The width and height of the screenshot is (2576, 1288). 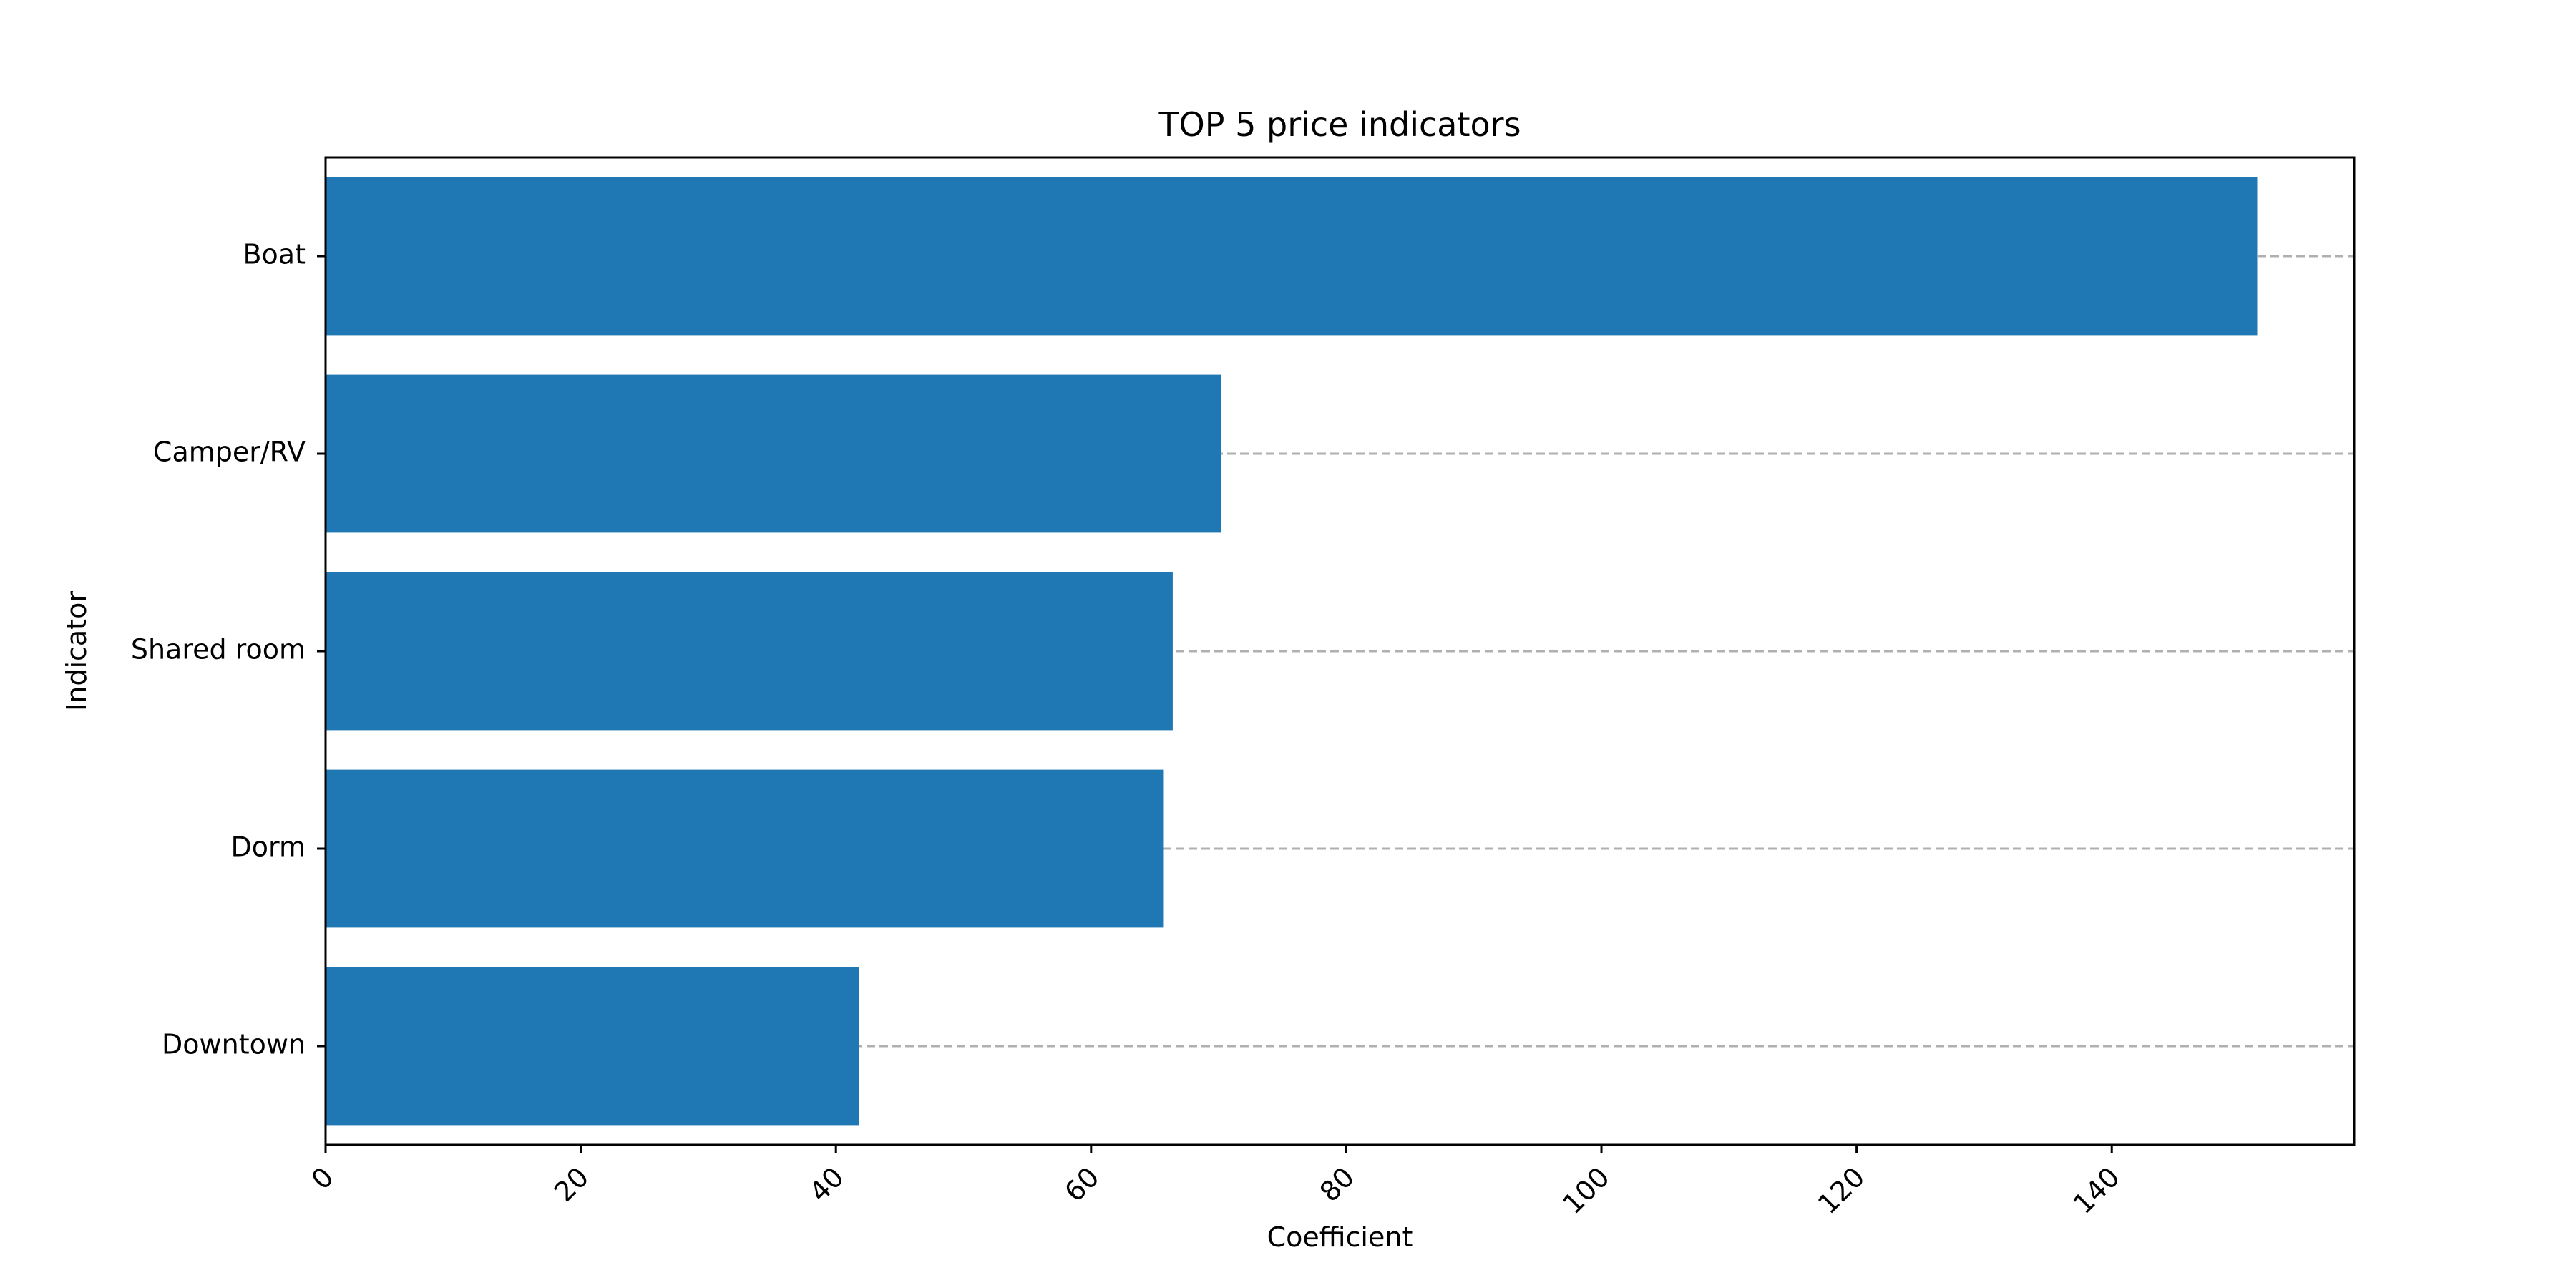 What do you see at coordinates (268, 847) in the screenshot?
I see `y-tick-label: Dorm` at bounding box center [268, 847].